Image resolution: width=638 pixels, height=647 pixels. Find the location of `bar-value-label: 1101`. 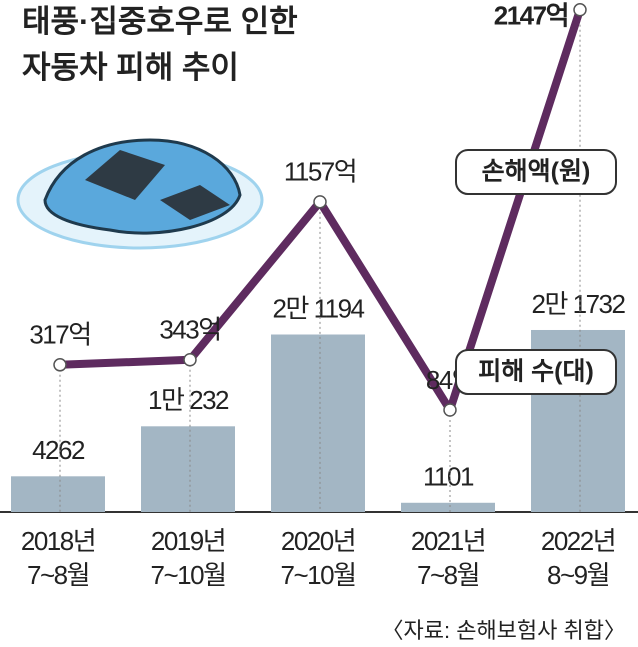

bar-value-label: 1101 is located at coordinates (448, 477).